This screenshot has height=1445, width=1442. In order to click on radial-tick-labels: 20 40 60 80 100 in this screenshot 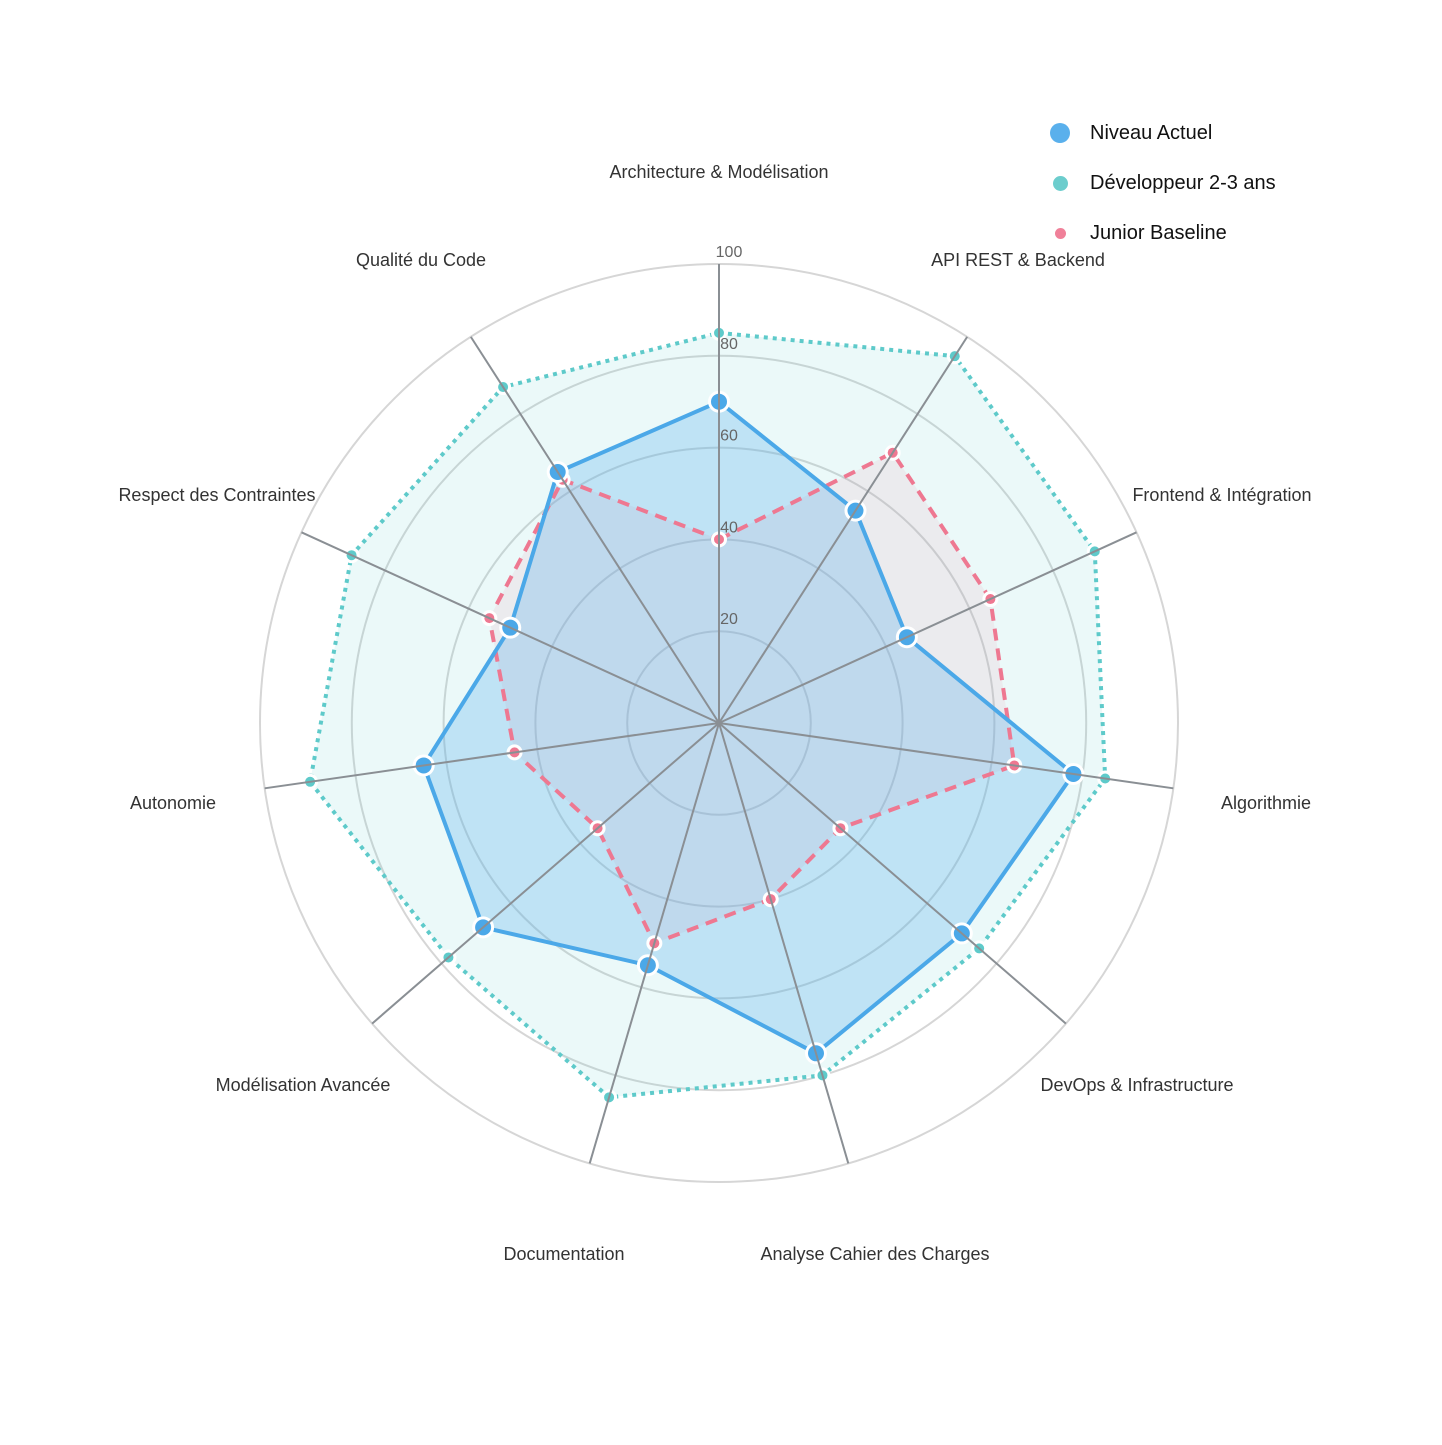, I will do `click(729, 436)`.